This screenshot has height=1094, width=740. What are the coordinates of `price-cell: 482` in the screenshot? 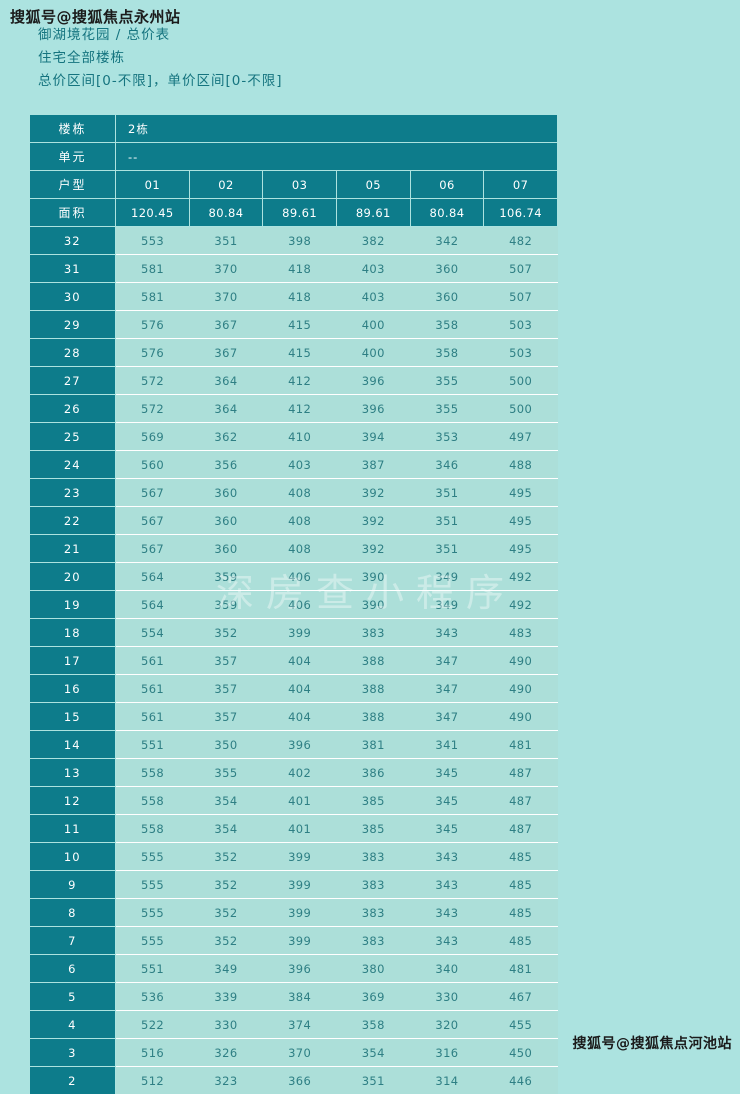 It's located at (521, 241).